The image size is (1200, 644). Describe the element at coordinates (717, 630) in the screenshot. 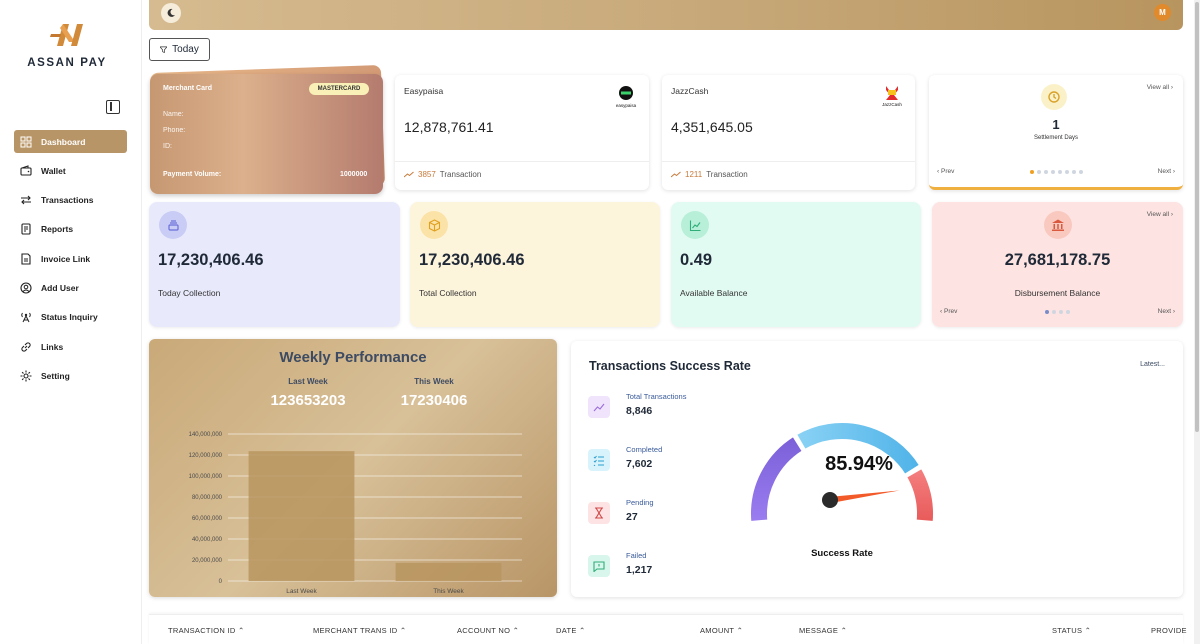

I see `column-header-label: AMOUNT` at that location.